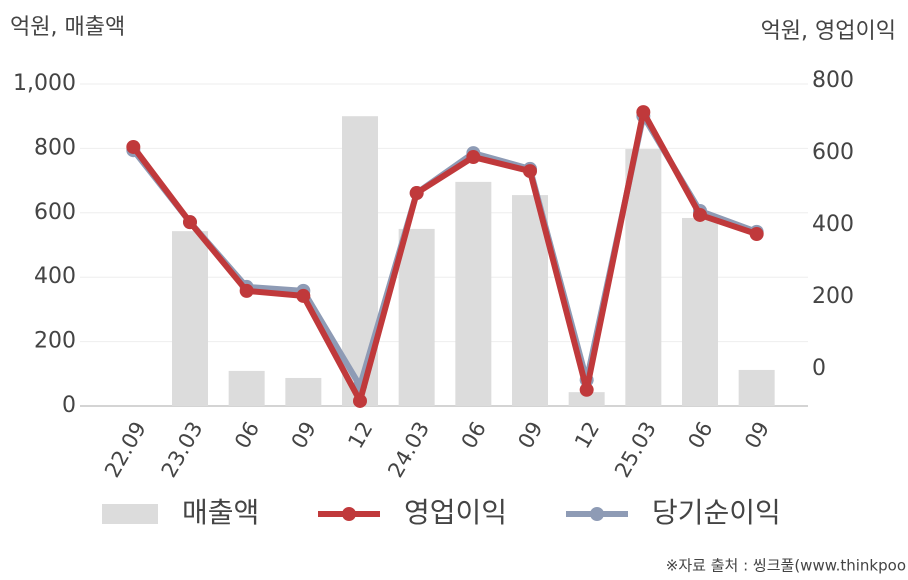 This screenshot has width=908, height=580. I want to click on y-tick-label: 0, so click(69, 405).